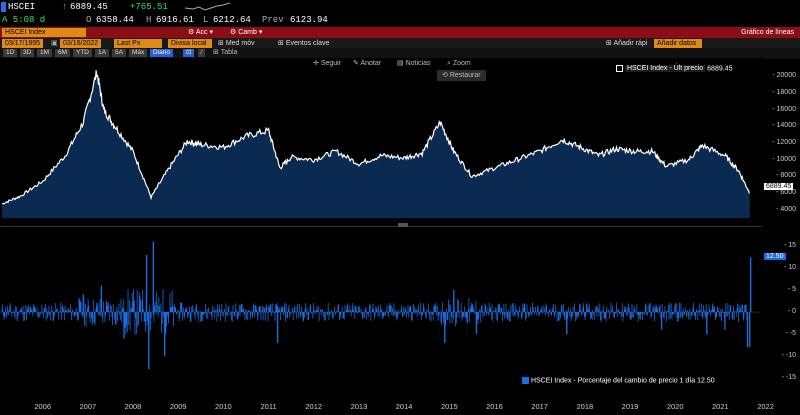  I want to click on period-ytd: YTD, so click(82, 53).